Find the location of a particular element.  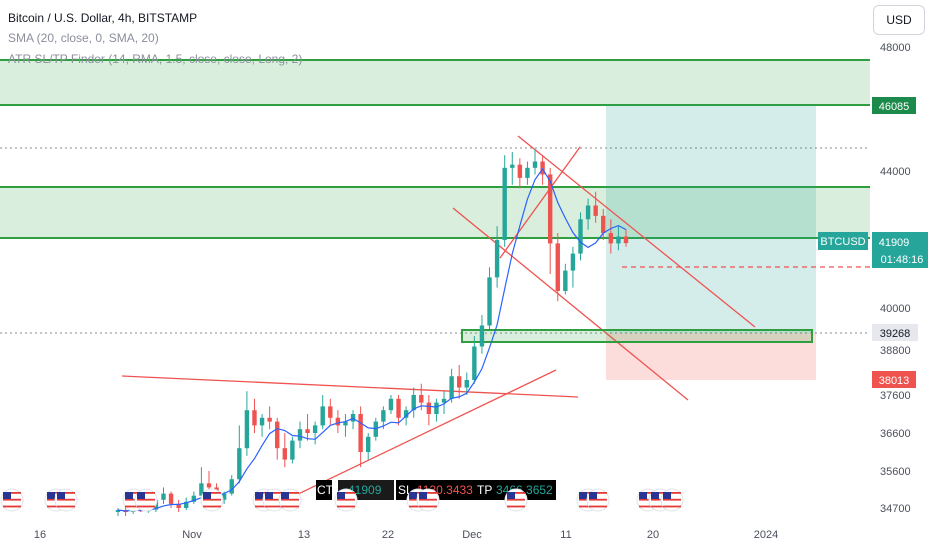

red-channel-upper is located at coordinates (636, 231).